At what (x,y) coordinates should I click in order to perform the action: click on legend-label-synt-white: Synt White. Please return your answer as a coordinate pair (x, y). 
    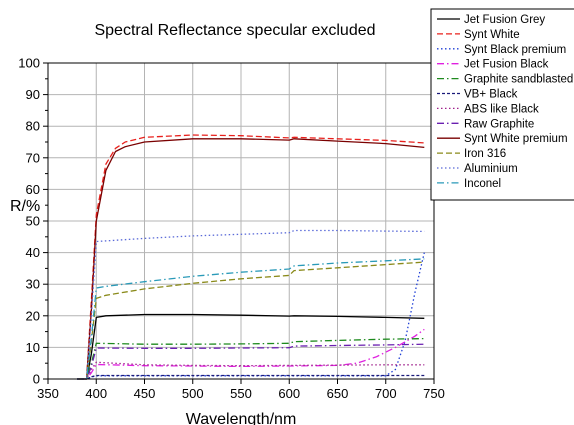
    Looking at the image, I should click on (492, 35).